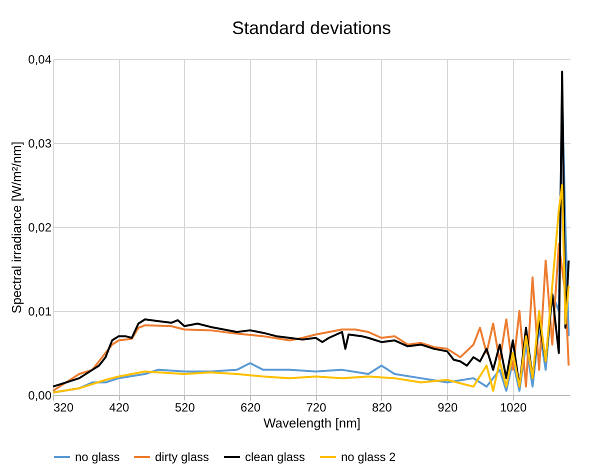 This screenshot has width=590, height=473. Describe the element at coordinates (119, 407) in the screenshot. I see `x-tick-label: 420` at that location.